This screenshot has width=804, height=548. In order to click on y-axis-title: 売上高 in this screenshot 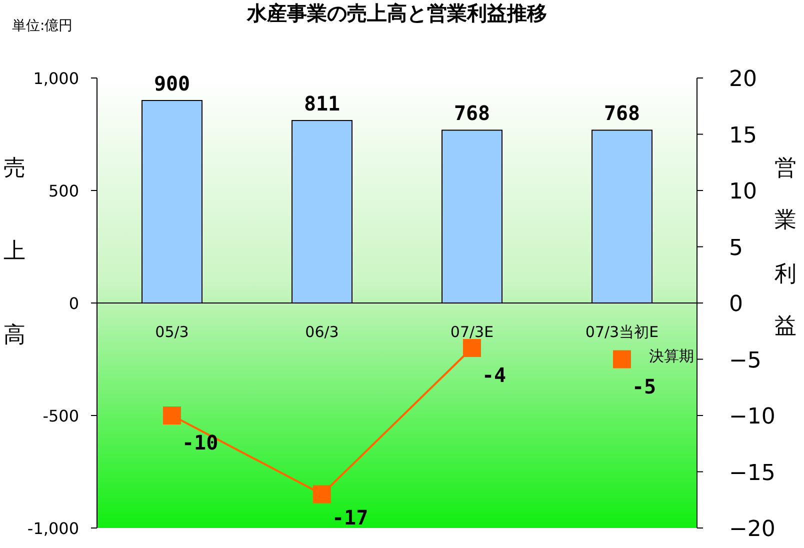, I will do `click(14, 262)`.